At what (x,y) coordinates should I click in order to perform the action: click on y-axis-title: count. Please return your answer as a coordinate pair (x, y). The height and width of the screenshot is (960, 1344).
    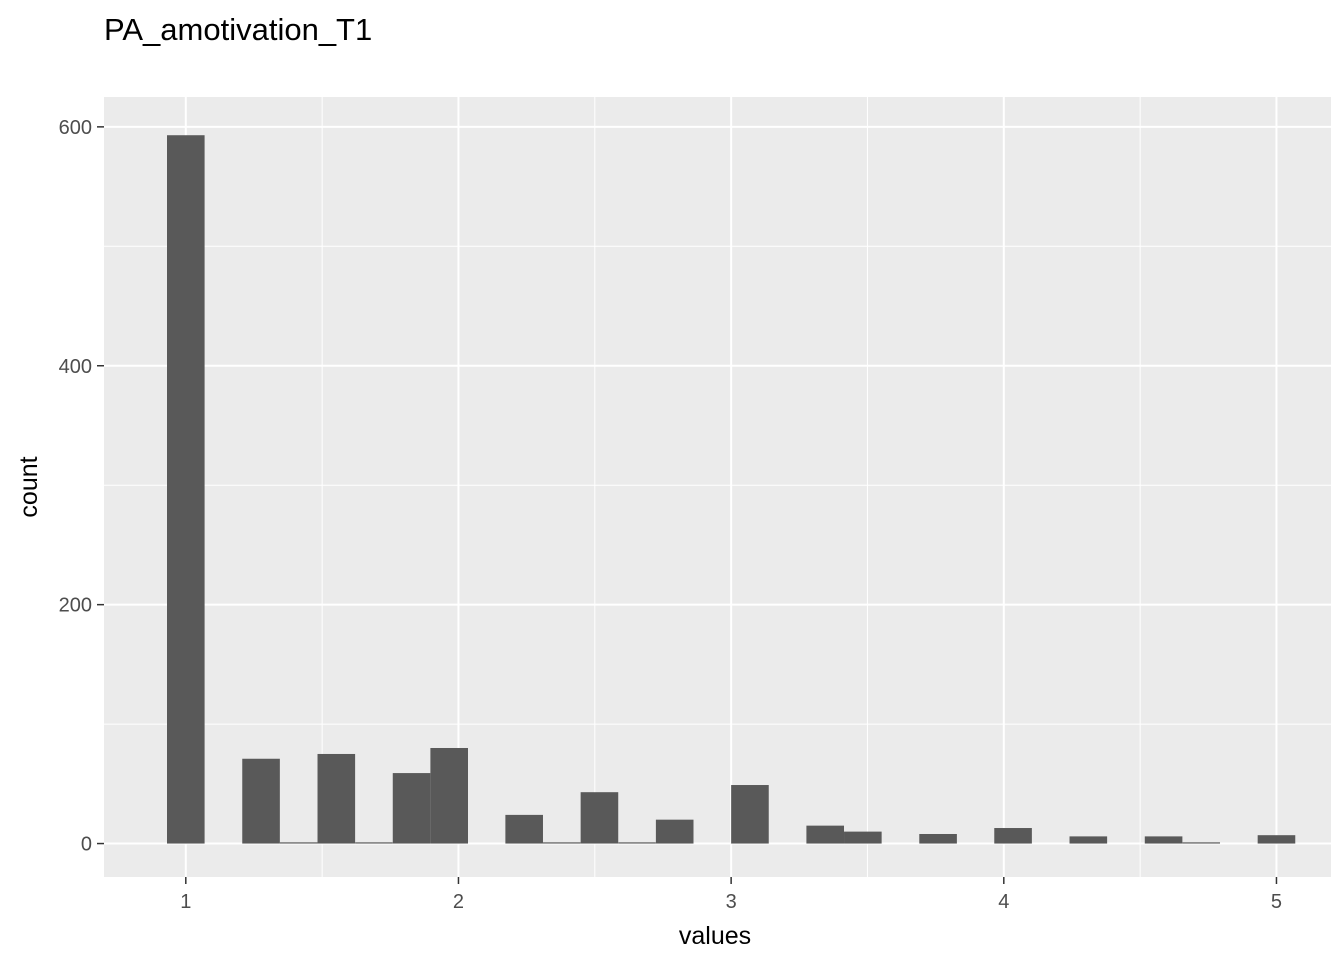
    Looking at the image, I should click on (29, 486).